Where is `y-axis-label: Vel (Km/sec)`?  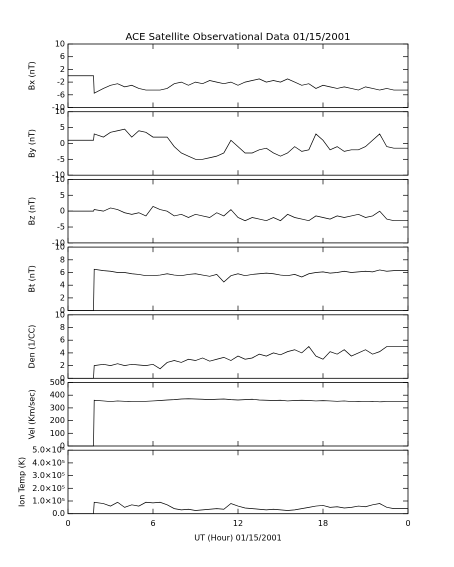
y-axis-label: Vel (Km/sec) is located at coordinates (32, 414).